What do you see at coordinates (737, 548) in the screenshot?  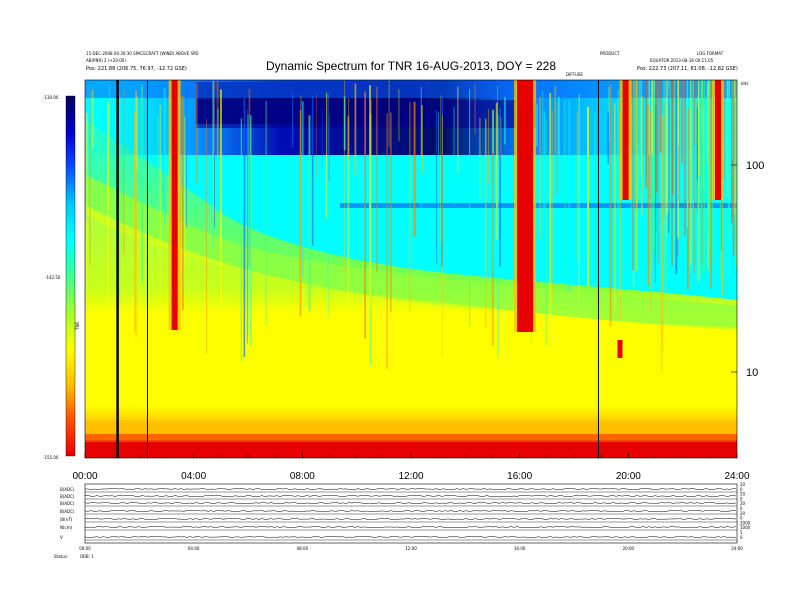 I see `lower-panel-x-tick: 24:00` at bounding box center [737, 548].